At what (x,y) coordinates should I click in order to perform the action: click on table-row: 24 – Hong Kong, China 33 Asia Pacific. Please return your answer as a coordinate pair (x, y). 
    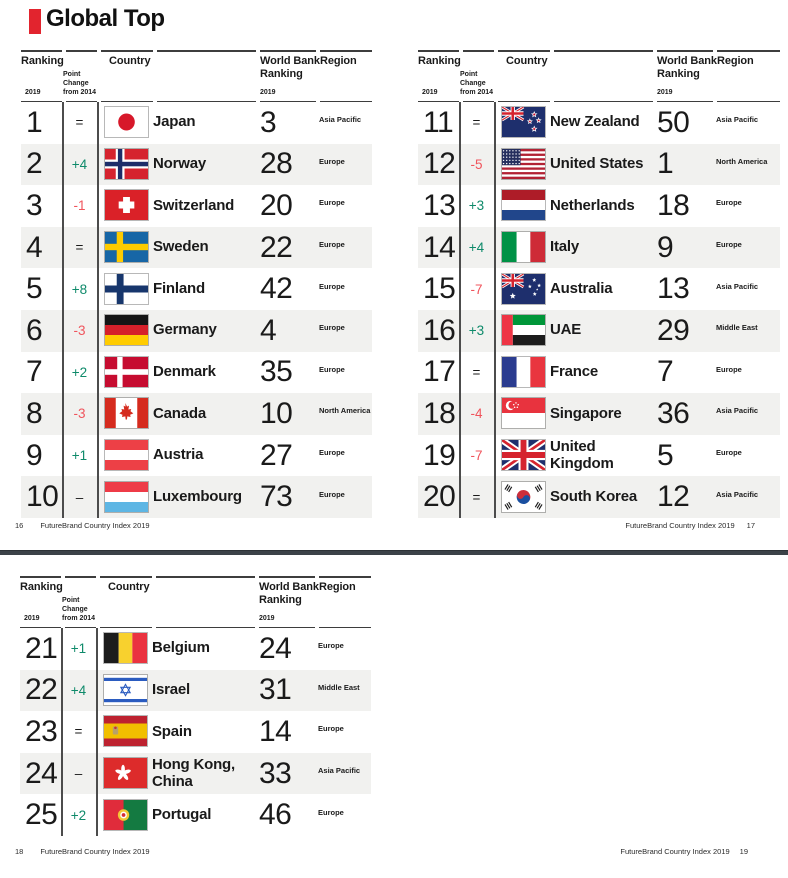
    Looking at the image, I should click on (195, 773).